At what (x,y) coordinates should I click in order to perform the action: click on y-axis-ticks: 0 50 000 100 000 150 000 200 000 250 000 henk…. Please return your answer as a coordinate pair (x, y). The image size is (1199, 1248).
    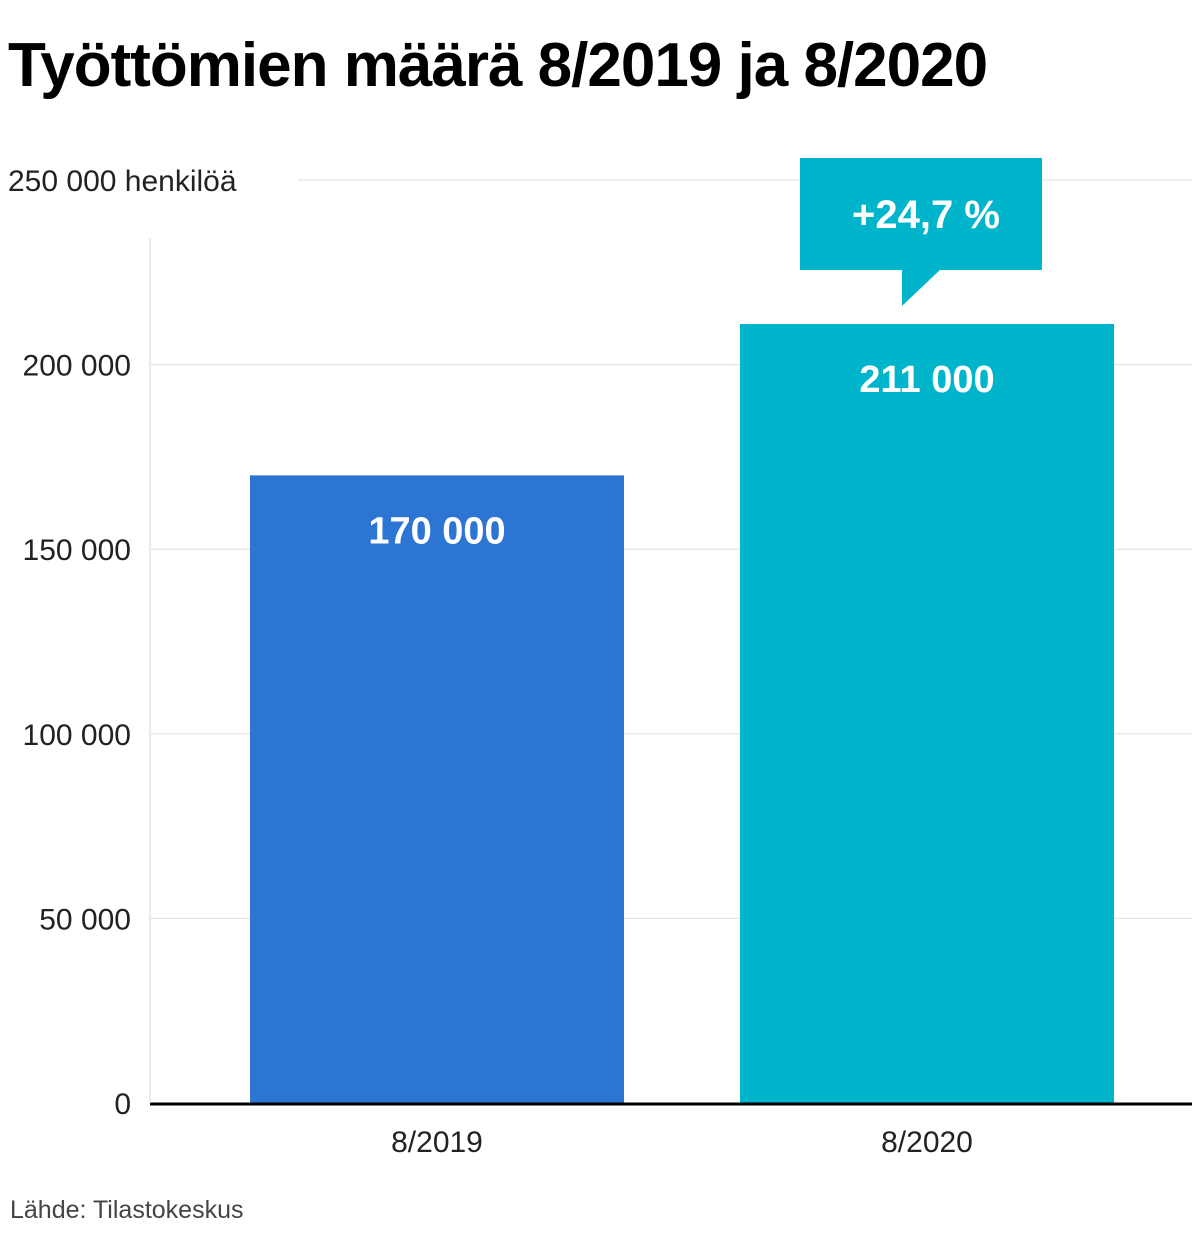
    Looking at the image, I should click on (122, 643).